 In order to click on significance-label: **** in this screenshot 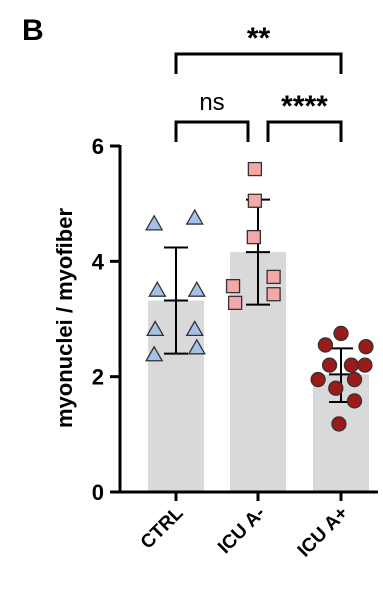, I will do `click(304, 106)`.